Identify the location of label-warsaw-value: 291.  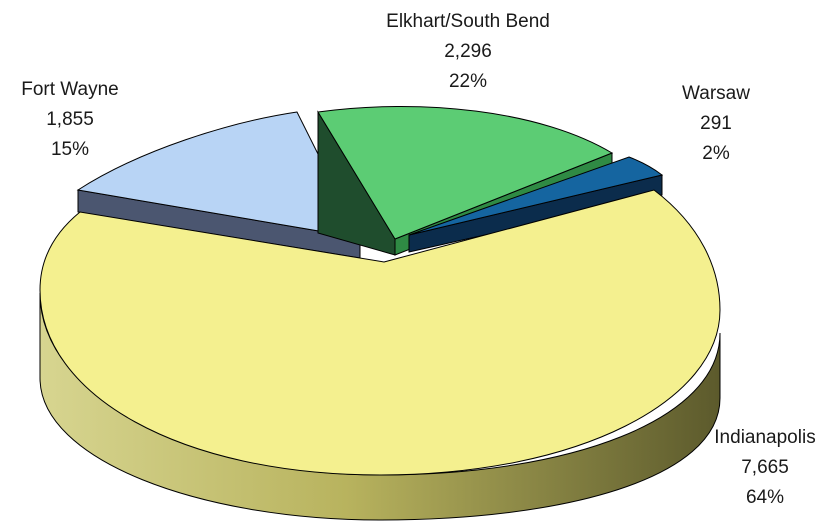
(716, 123).